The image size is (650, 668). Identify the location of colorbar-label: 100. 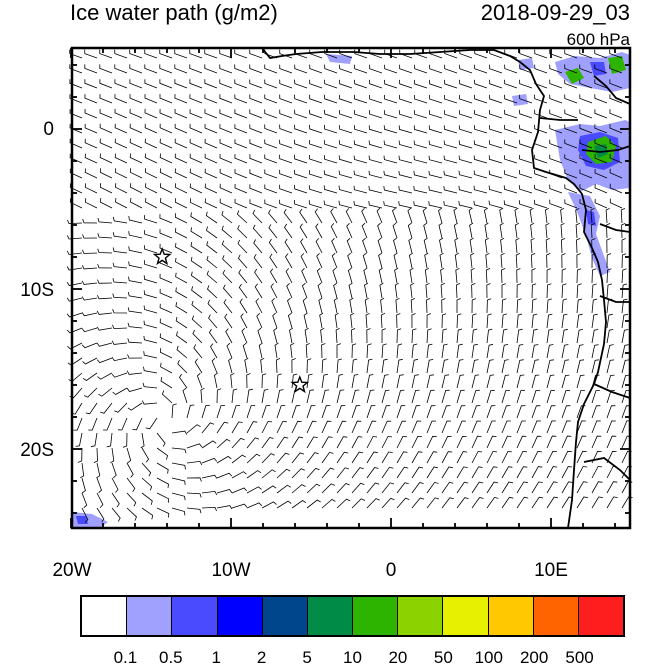
(488, 657).